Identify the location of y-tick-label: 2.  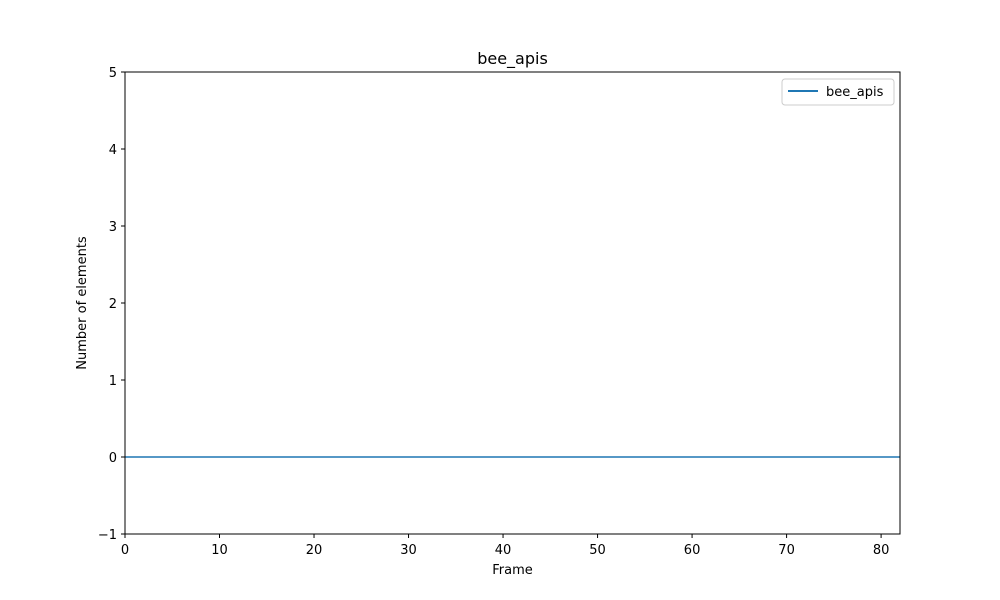
(113, 304).